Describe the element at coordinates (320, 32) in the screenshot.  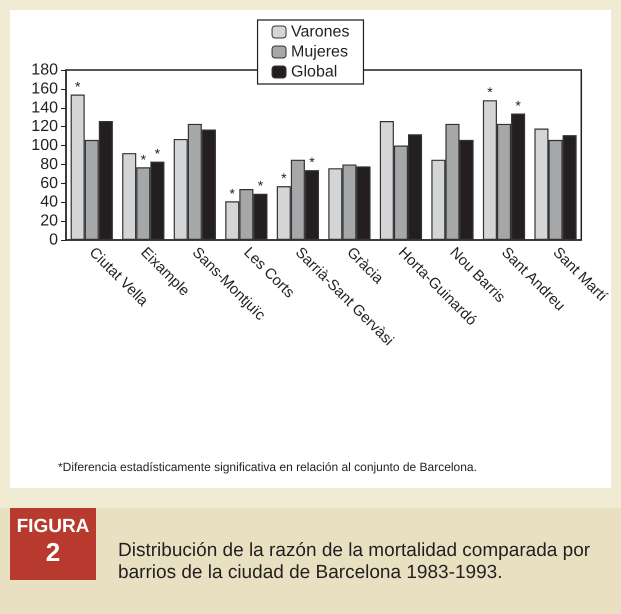
I see `legend-label: Varones` at that location.